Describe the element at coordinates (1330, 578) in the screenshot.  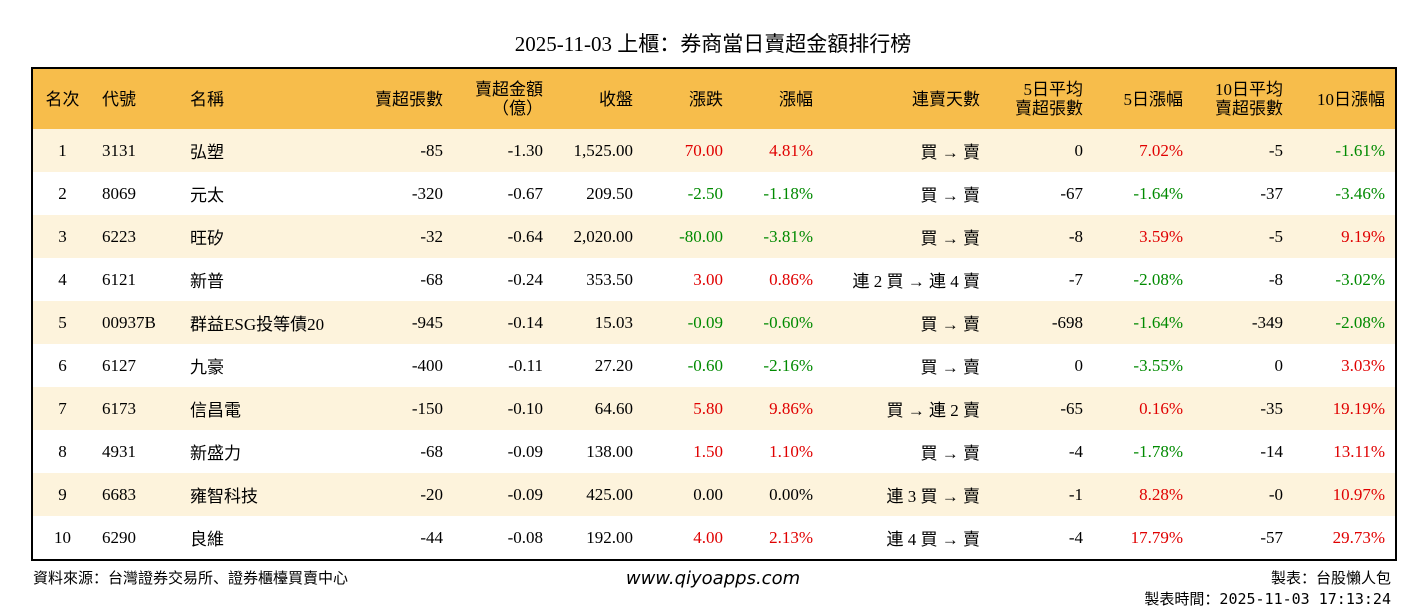
I see `author: 製表：台股懶人包` at that location.